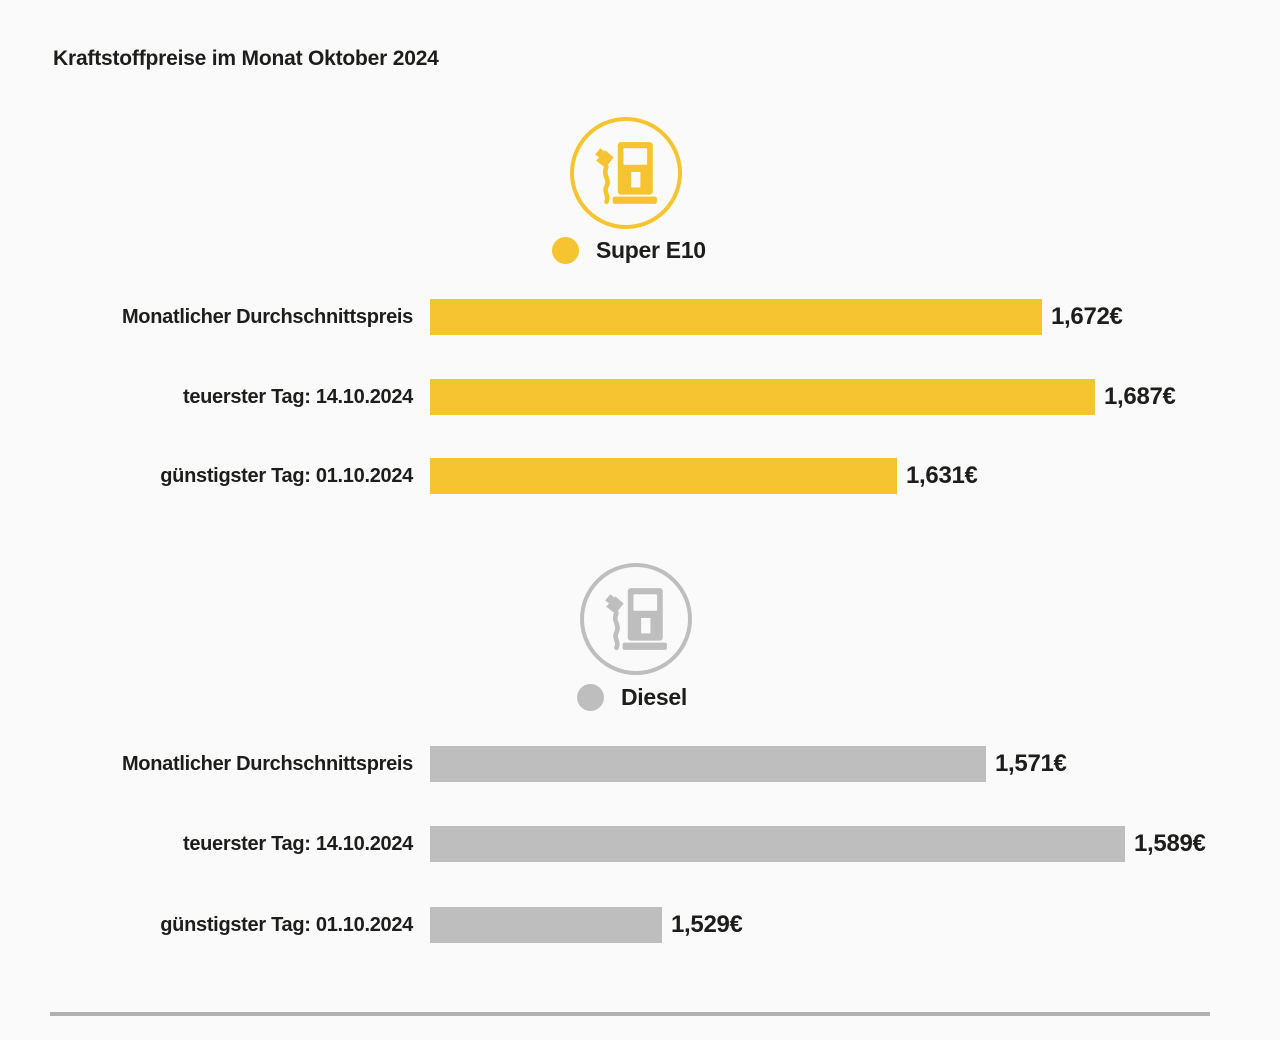 This screenshot has width=1280, height=1040. I want to click on legend-super-e10: Super E10, so click(629, 250).